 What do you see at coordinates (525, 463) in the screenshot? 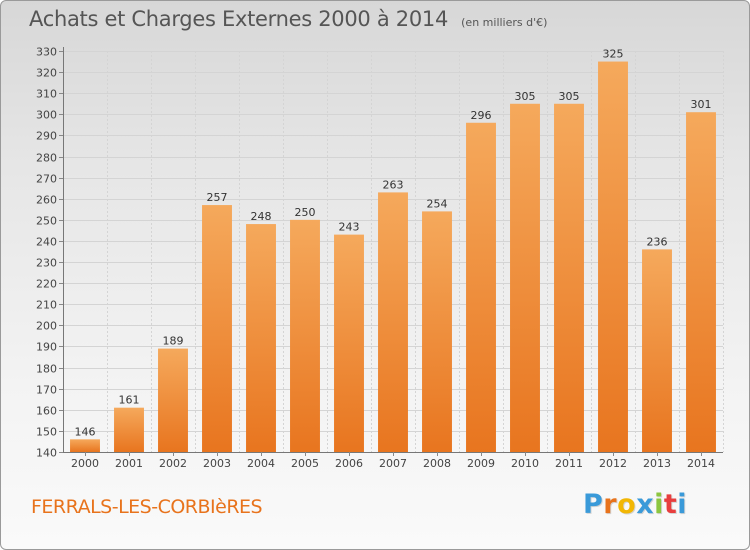
I see `x-tick-label: 2010` at bounding box center [525, 463].